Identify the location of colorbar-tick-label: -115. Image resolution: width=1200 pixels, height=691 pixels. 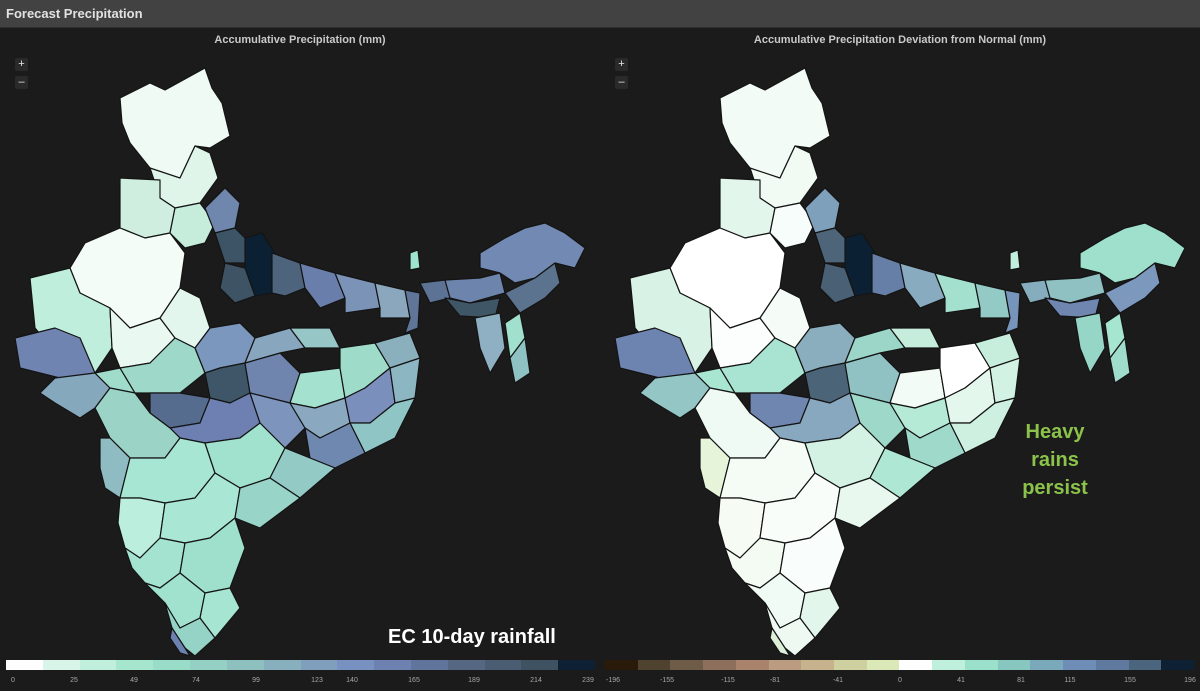
(728, 680).